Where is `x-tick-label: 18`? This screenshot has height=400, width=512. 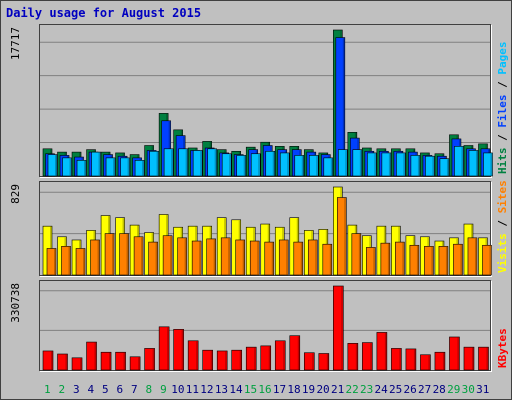
x-tick-label: 18 is located at coordinates (293, 389).